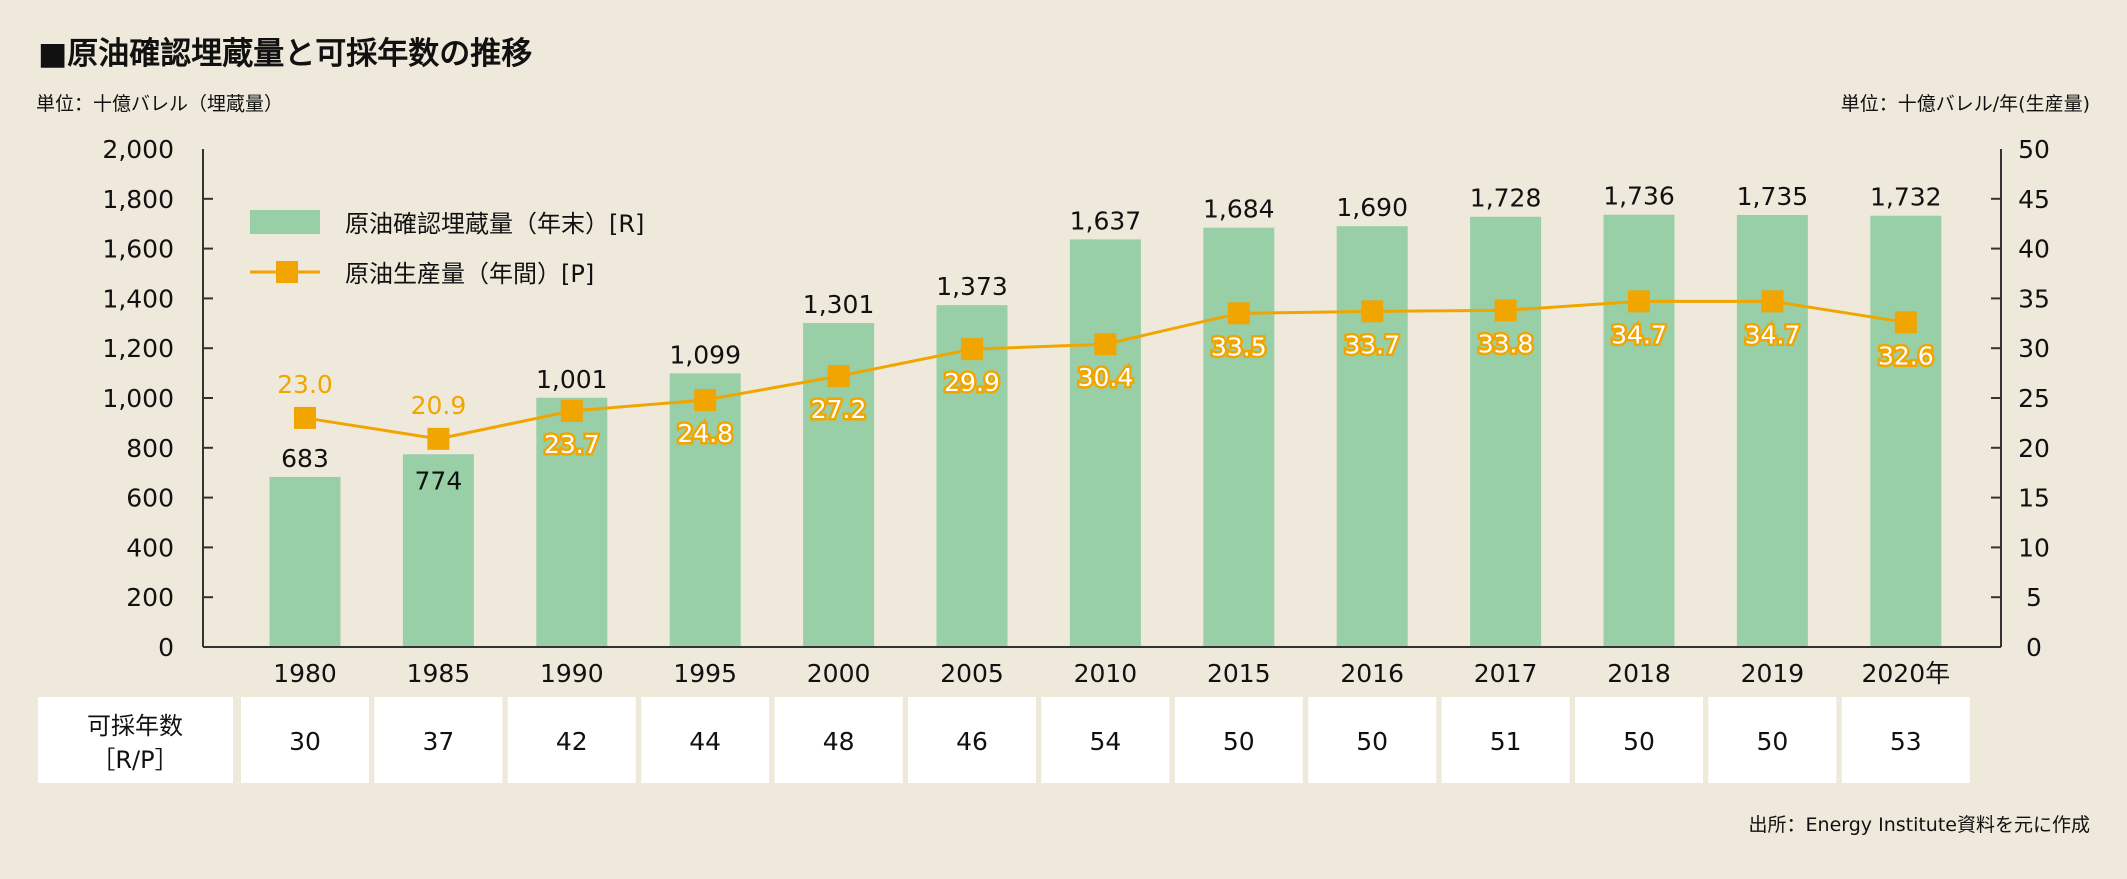 The width and height of the screenshot is (2127, 879). What do you see at coordinates (1106, 673) in the screenshot?
I see `x-tick-label: 2010` at bounding box center [1106, 673].